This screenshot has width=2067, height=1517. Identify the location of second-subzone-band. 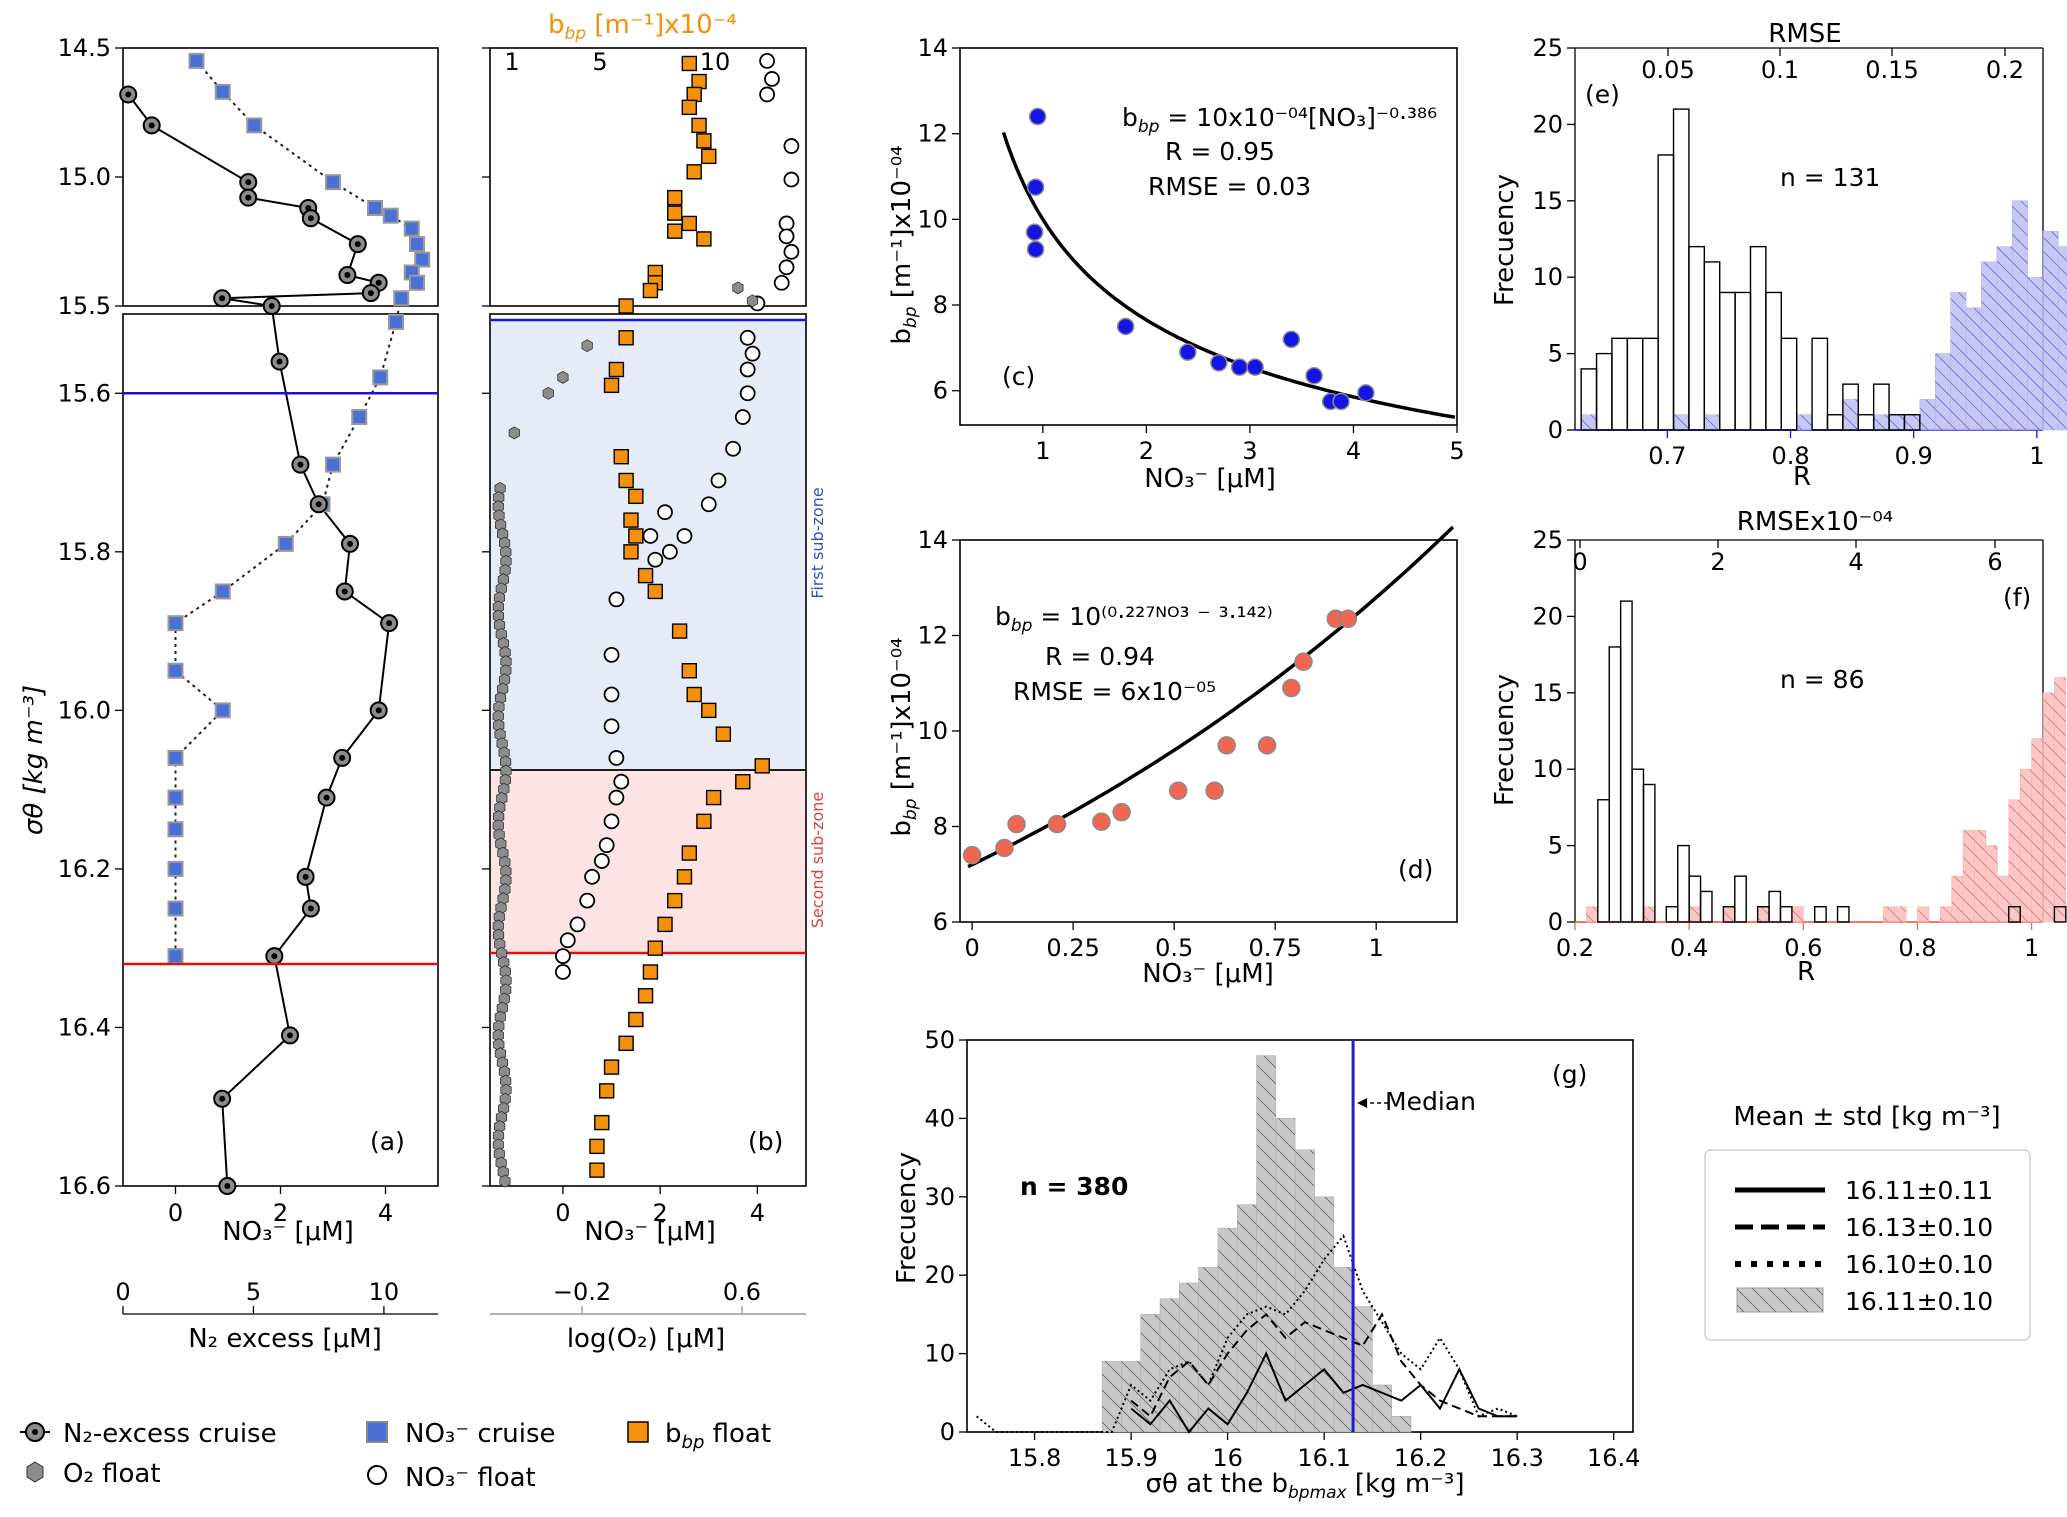
(648, 861).